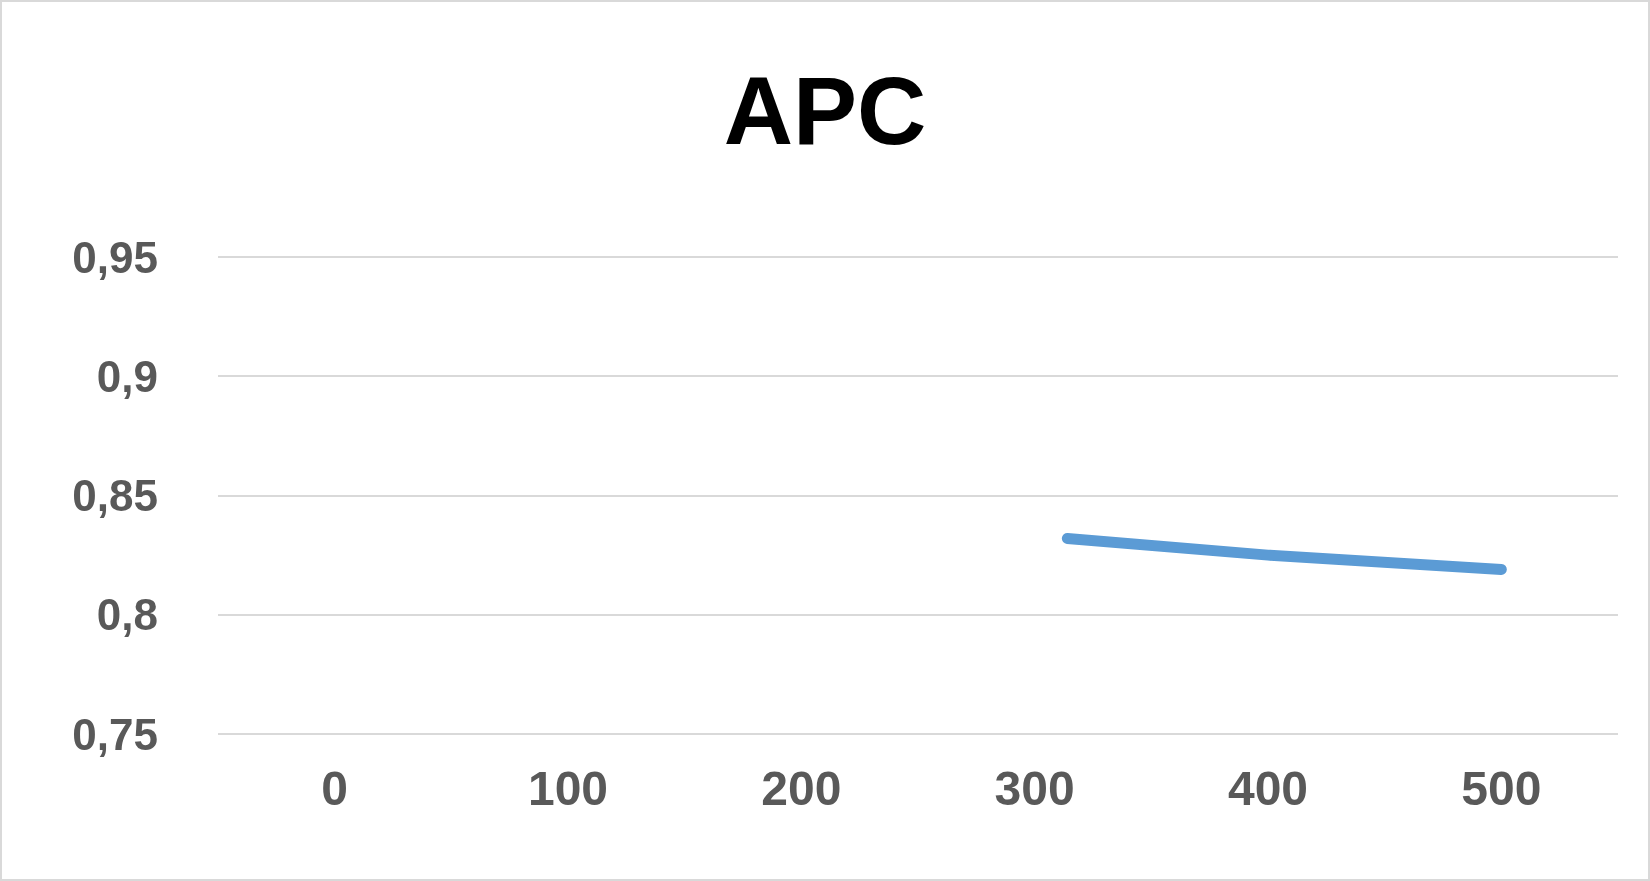 This screenshot has width=1650, height=881. What do you see at coordinates (801, 788) in the screenshot?
I see `x-tick-label: 200` at bounding box center [801, 788].